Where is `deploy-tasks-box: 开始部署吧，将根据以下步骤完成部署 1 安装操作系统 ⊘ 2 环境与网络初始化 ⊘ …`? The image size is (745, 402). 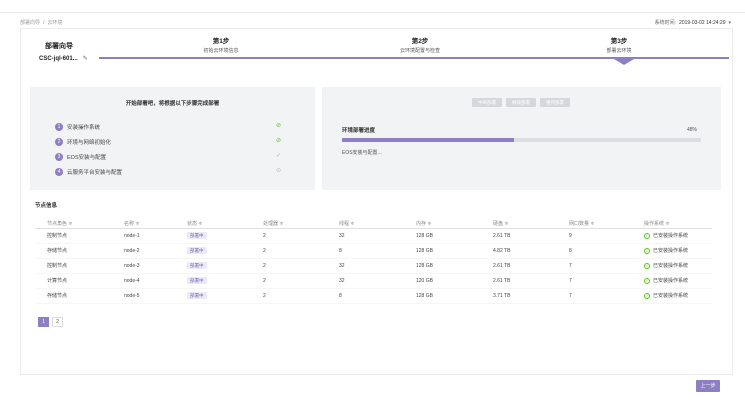
deploy-tasks-box: 开始部署吧，将根据以下步骤完成部署 1 安装操作系统 ⊘ 2 环境与网络初始化 ⊘ … is located at coordinates (172, 138).